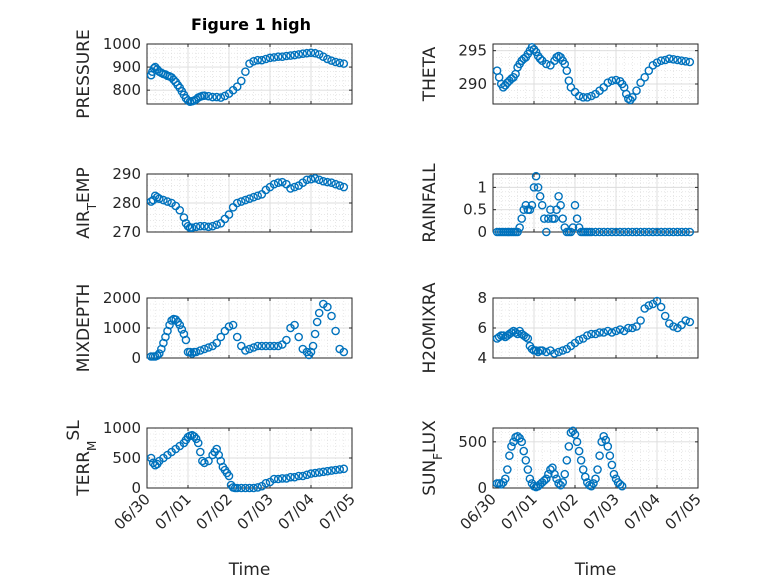 The image size is (778, 583). I want to click on subplot-1: 800 900 1000 PRESSURE, so click(213, 74).